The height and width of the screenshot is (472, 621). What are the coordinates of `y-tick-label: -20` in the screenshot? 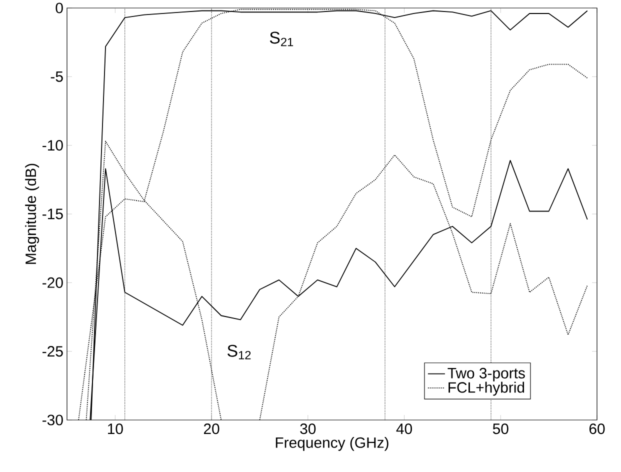 It's located at (52, 282).